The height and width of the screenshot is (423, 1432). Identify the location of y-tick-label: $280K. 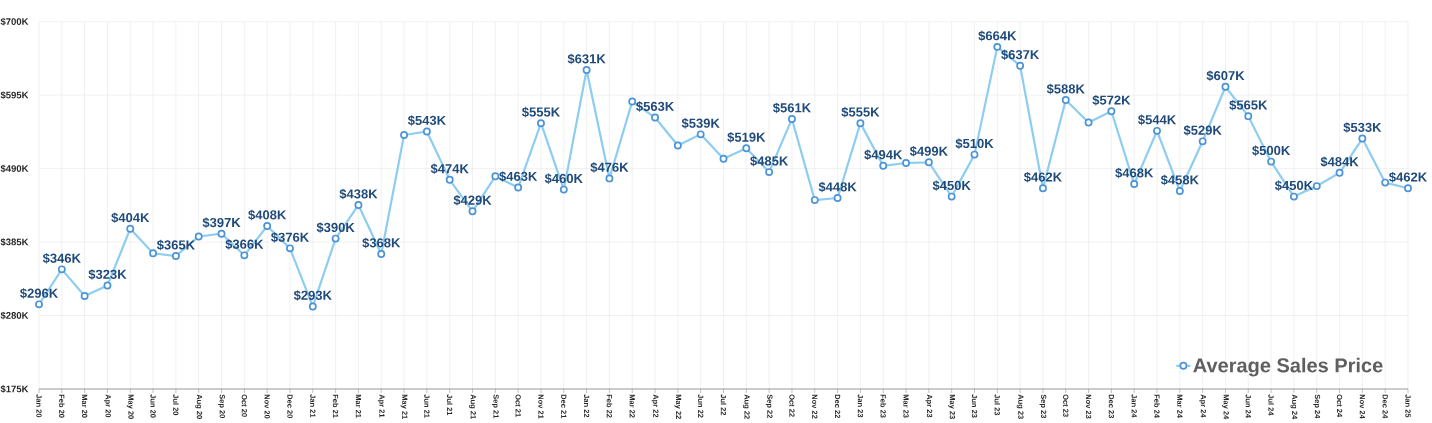
(14, 315).